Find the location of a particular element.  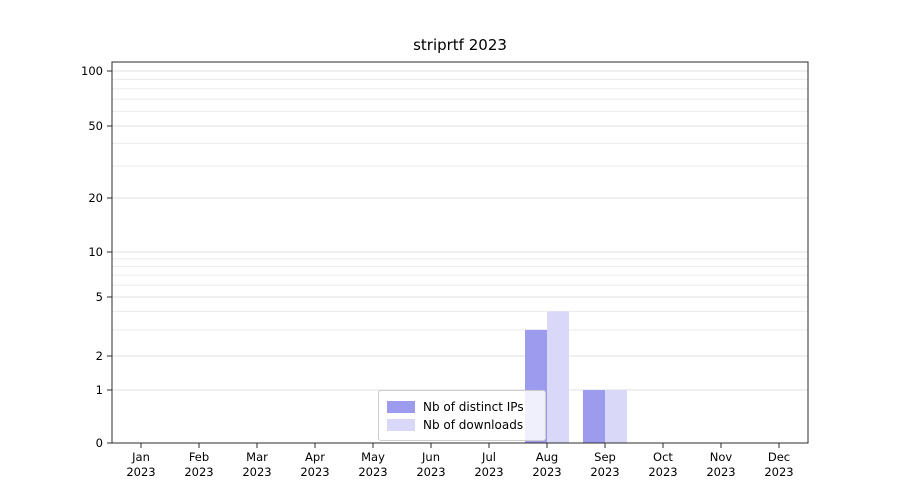

legend: Nb of distinct IPs Nb of downloads is located at coordinates (462, 415).